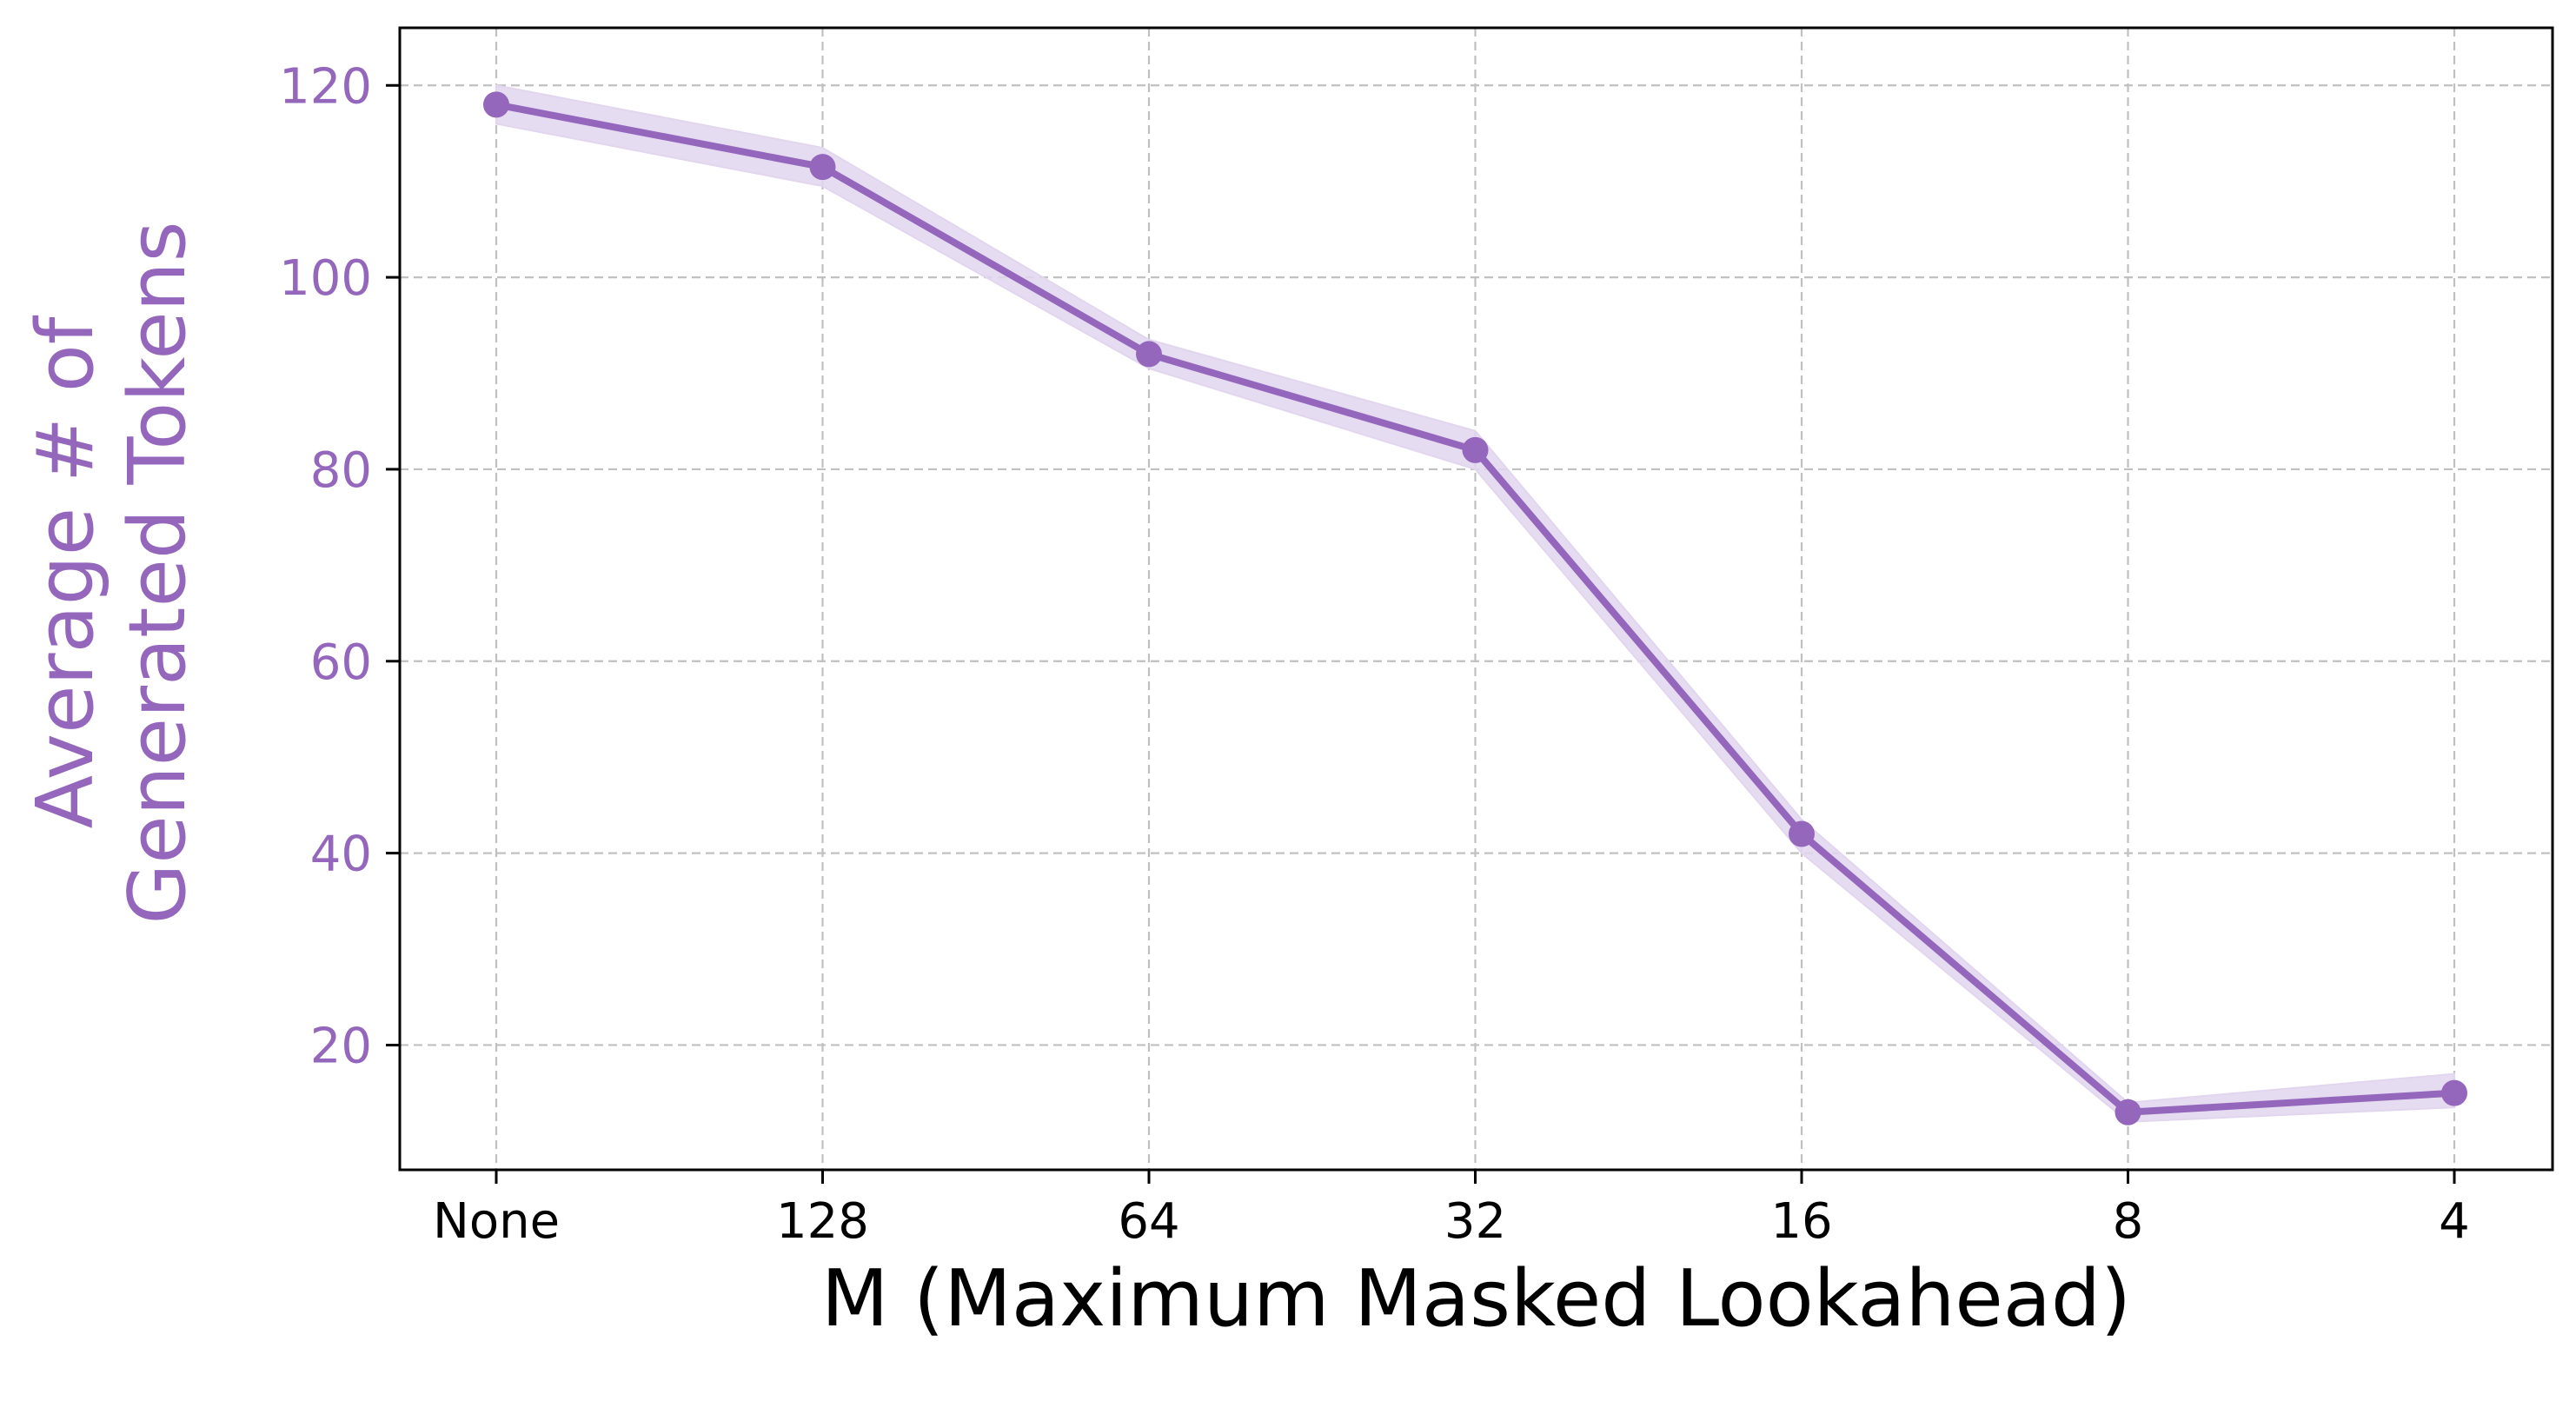  What do you see at coordinates (341, 662) in the screenshot?
I see `y-tick-label: 60` at bounding box center [341, 662].